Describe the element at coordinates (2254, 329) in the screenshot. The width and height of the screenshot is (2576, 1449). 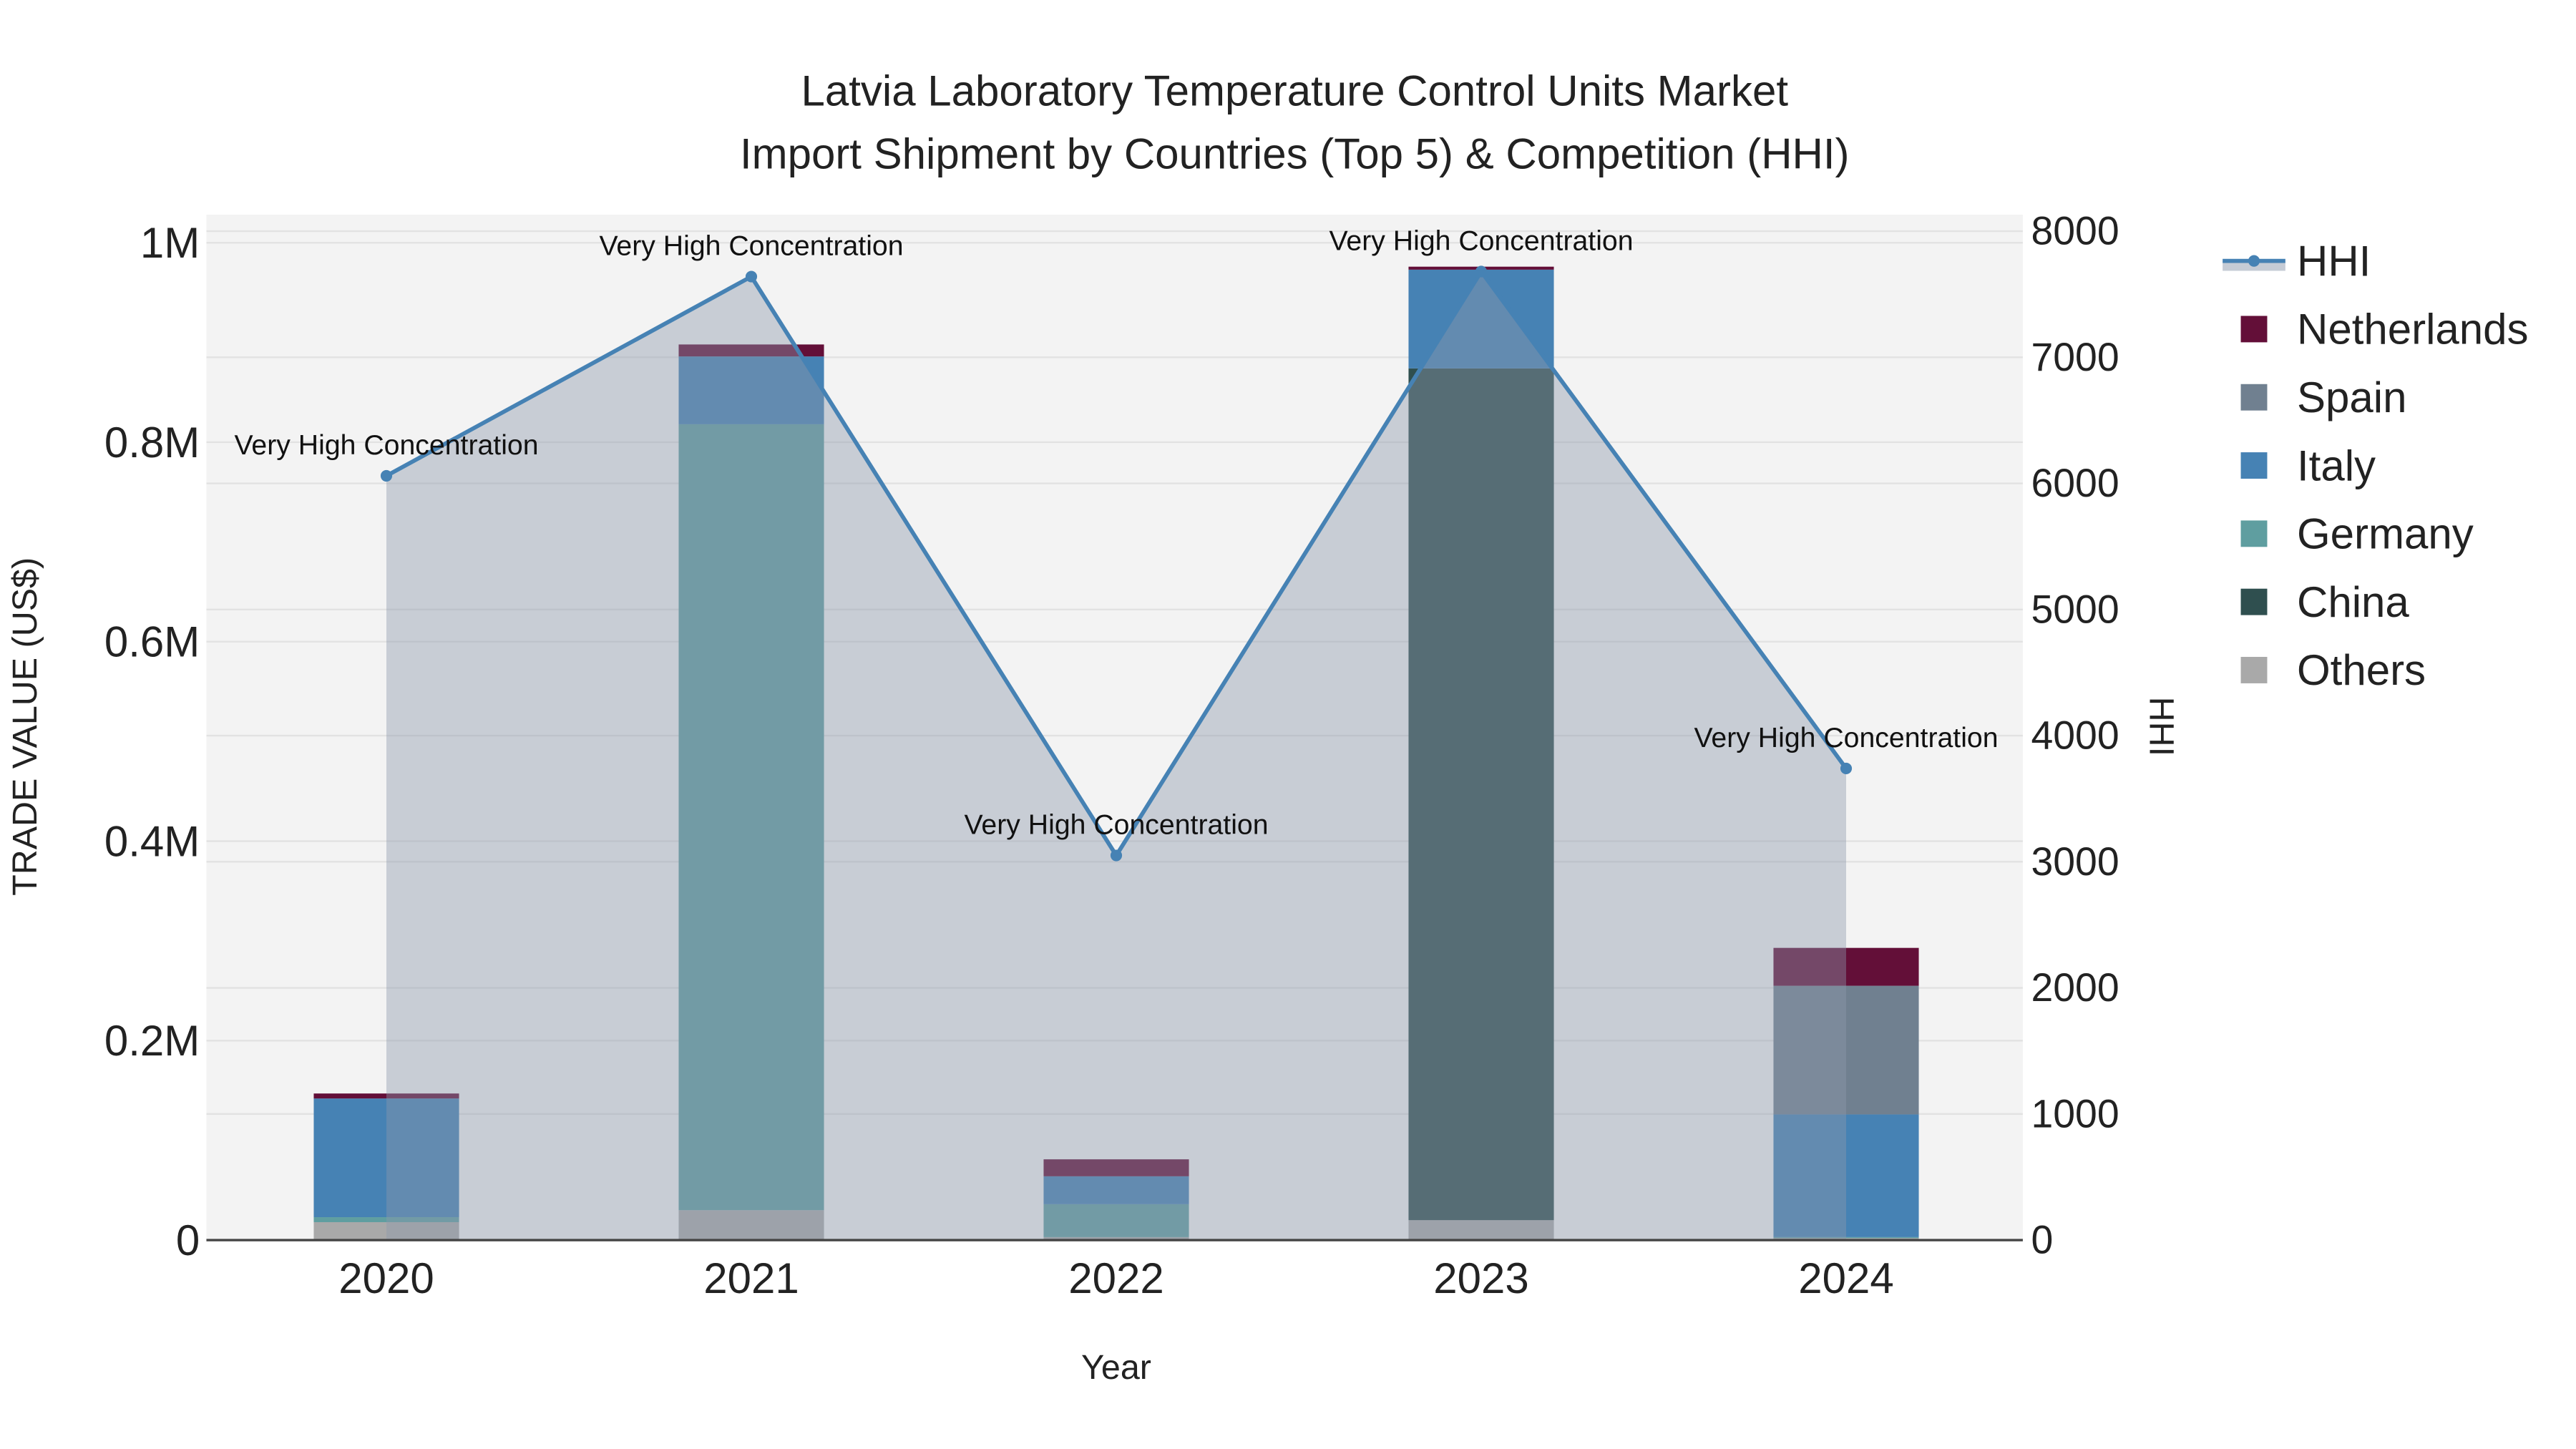
I see `legend-swatch-netherlands` at that location.